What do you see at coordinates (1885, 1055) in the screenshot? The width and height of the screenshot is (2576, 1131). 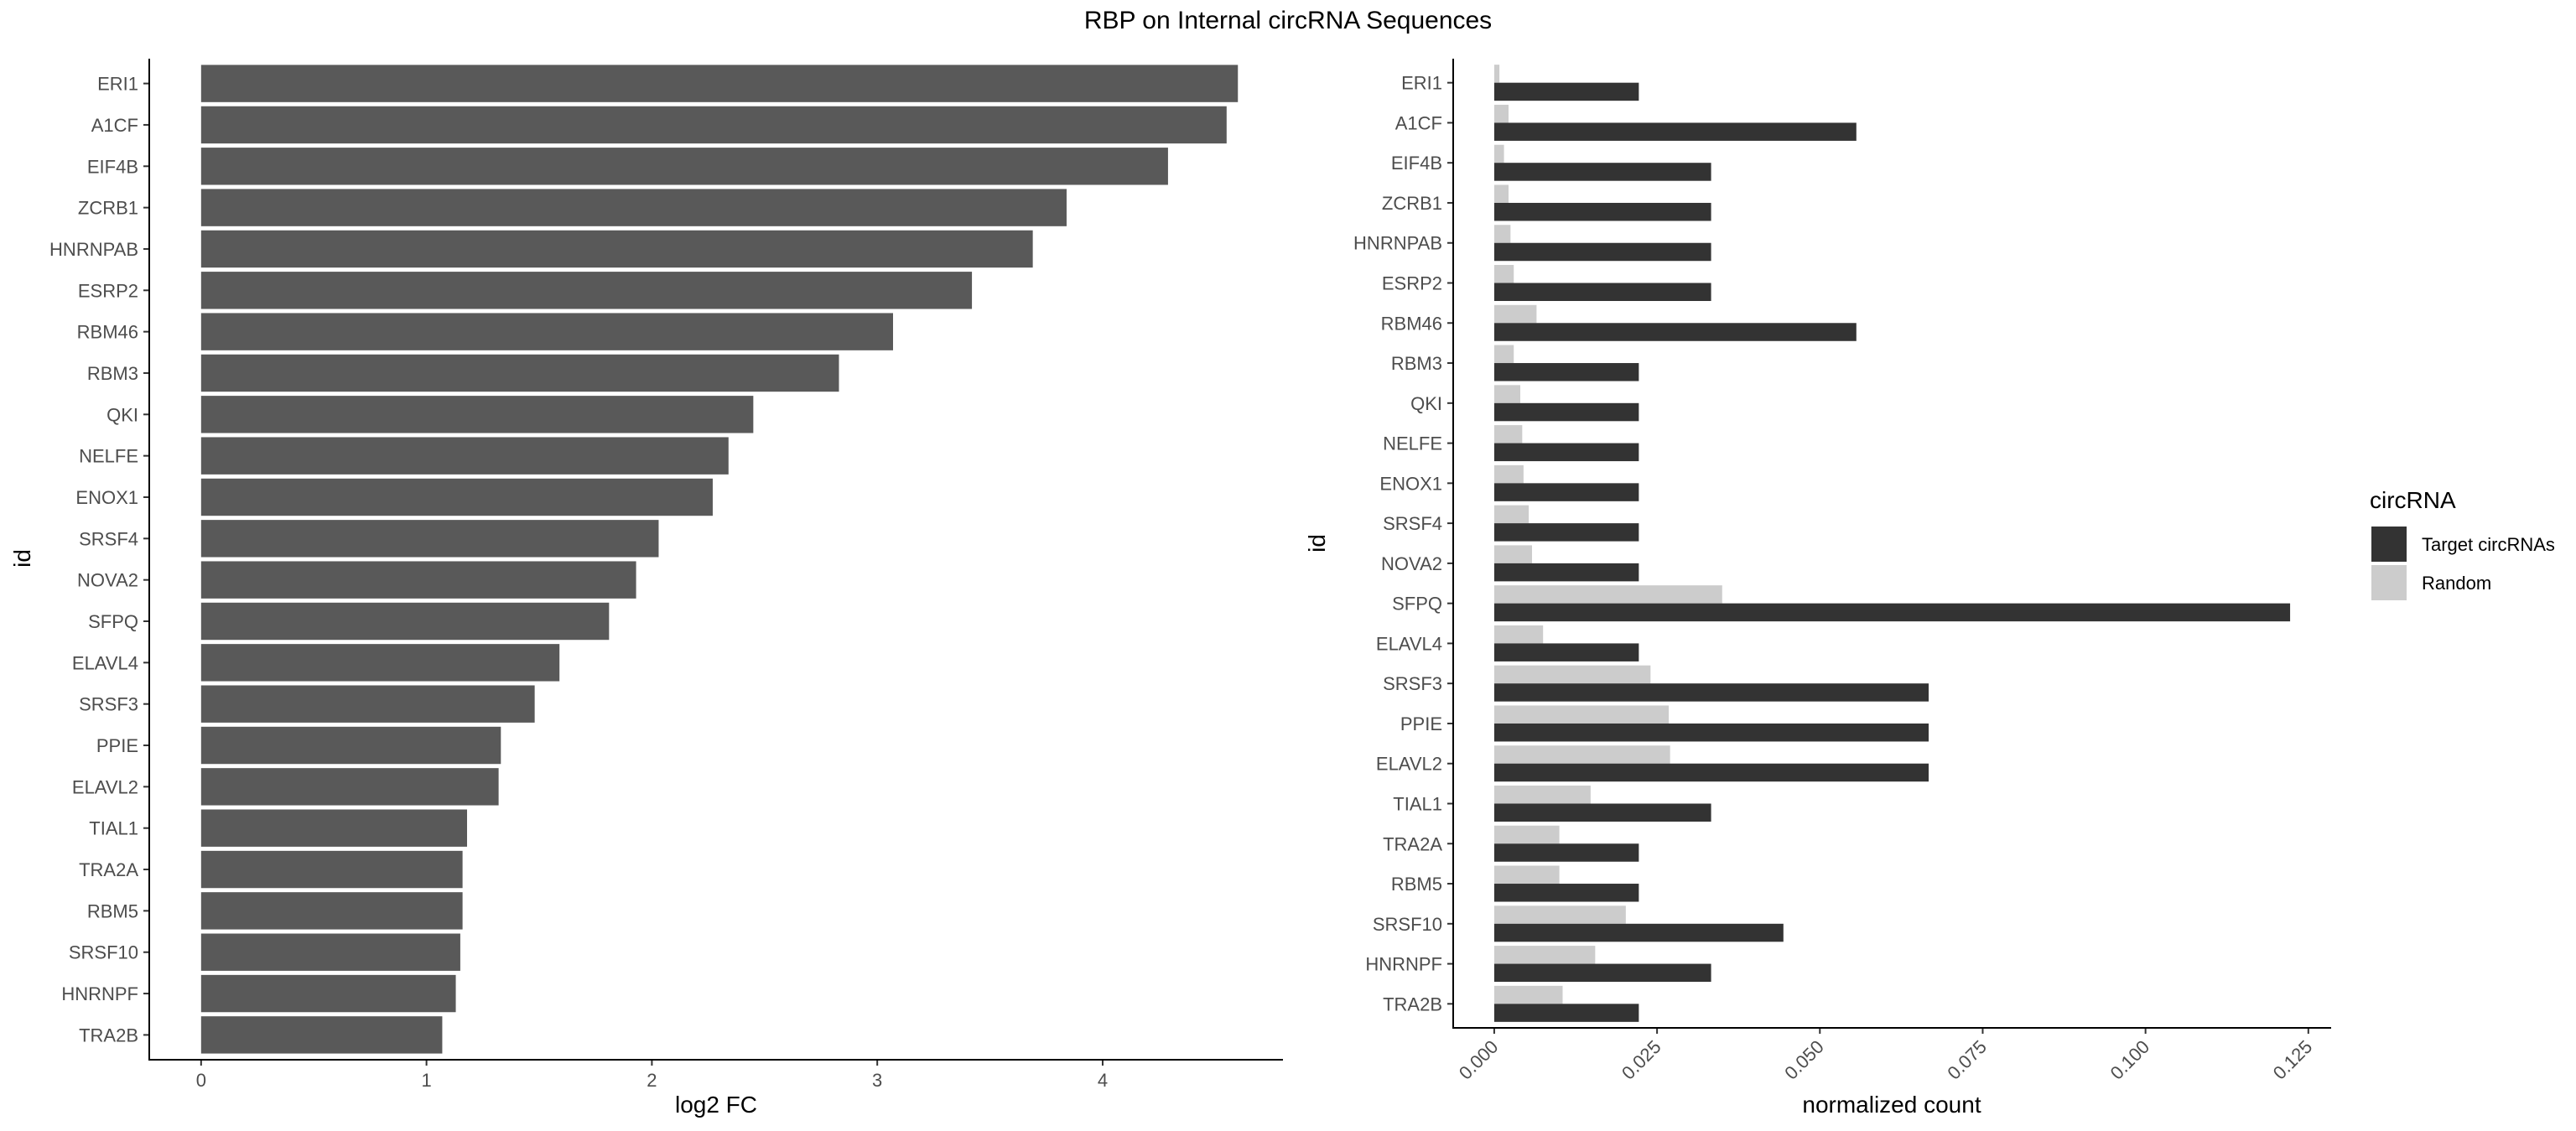 I see `normalized-count-x-axis: 0.000 0.025 0.050 0.075 0.100 0.125` at bounding box center [1885, 1055].